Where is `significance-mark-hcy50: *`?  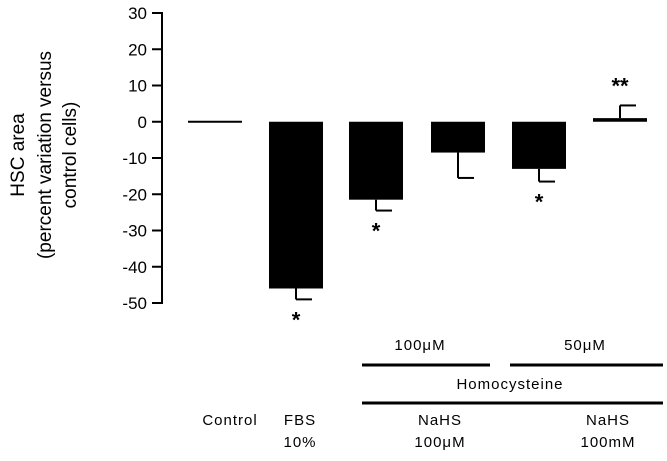 significance-mark-hcy50: * is located at coordinates (539, 202).